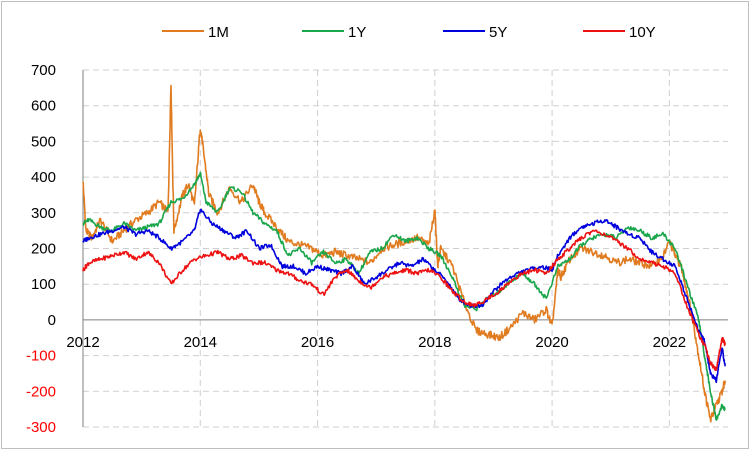  I want to click on y-tick-label: -100, so click(41, 356).